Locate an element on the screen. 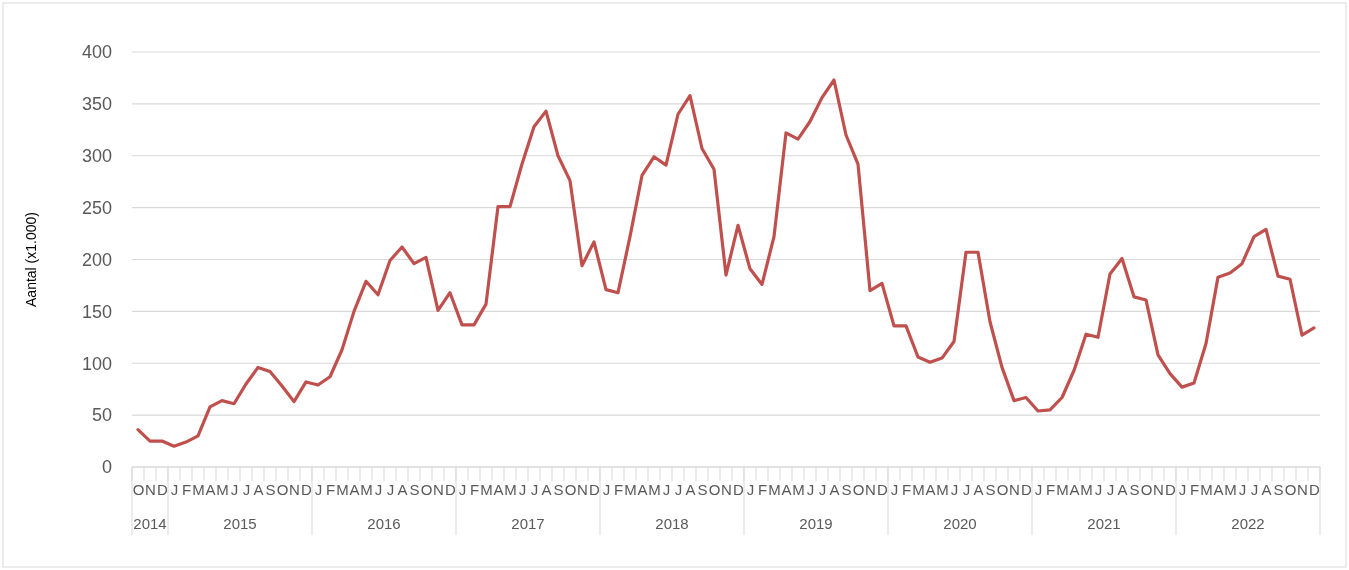  y-tick-label: 300 is located at coordinates (96, 156).